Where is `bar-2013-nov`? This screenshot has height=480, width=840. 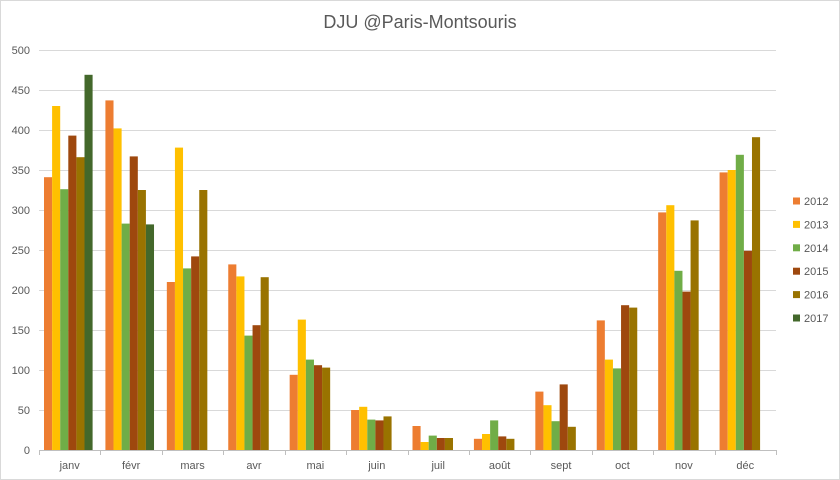
bar-2013-nov is located at coordinates (670, 327).